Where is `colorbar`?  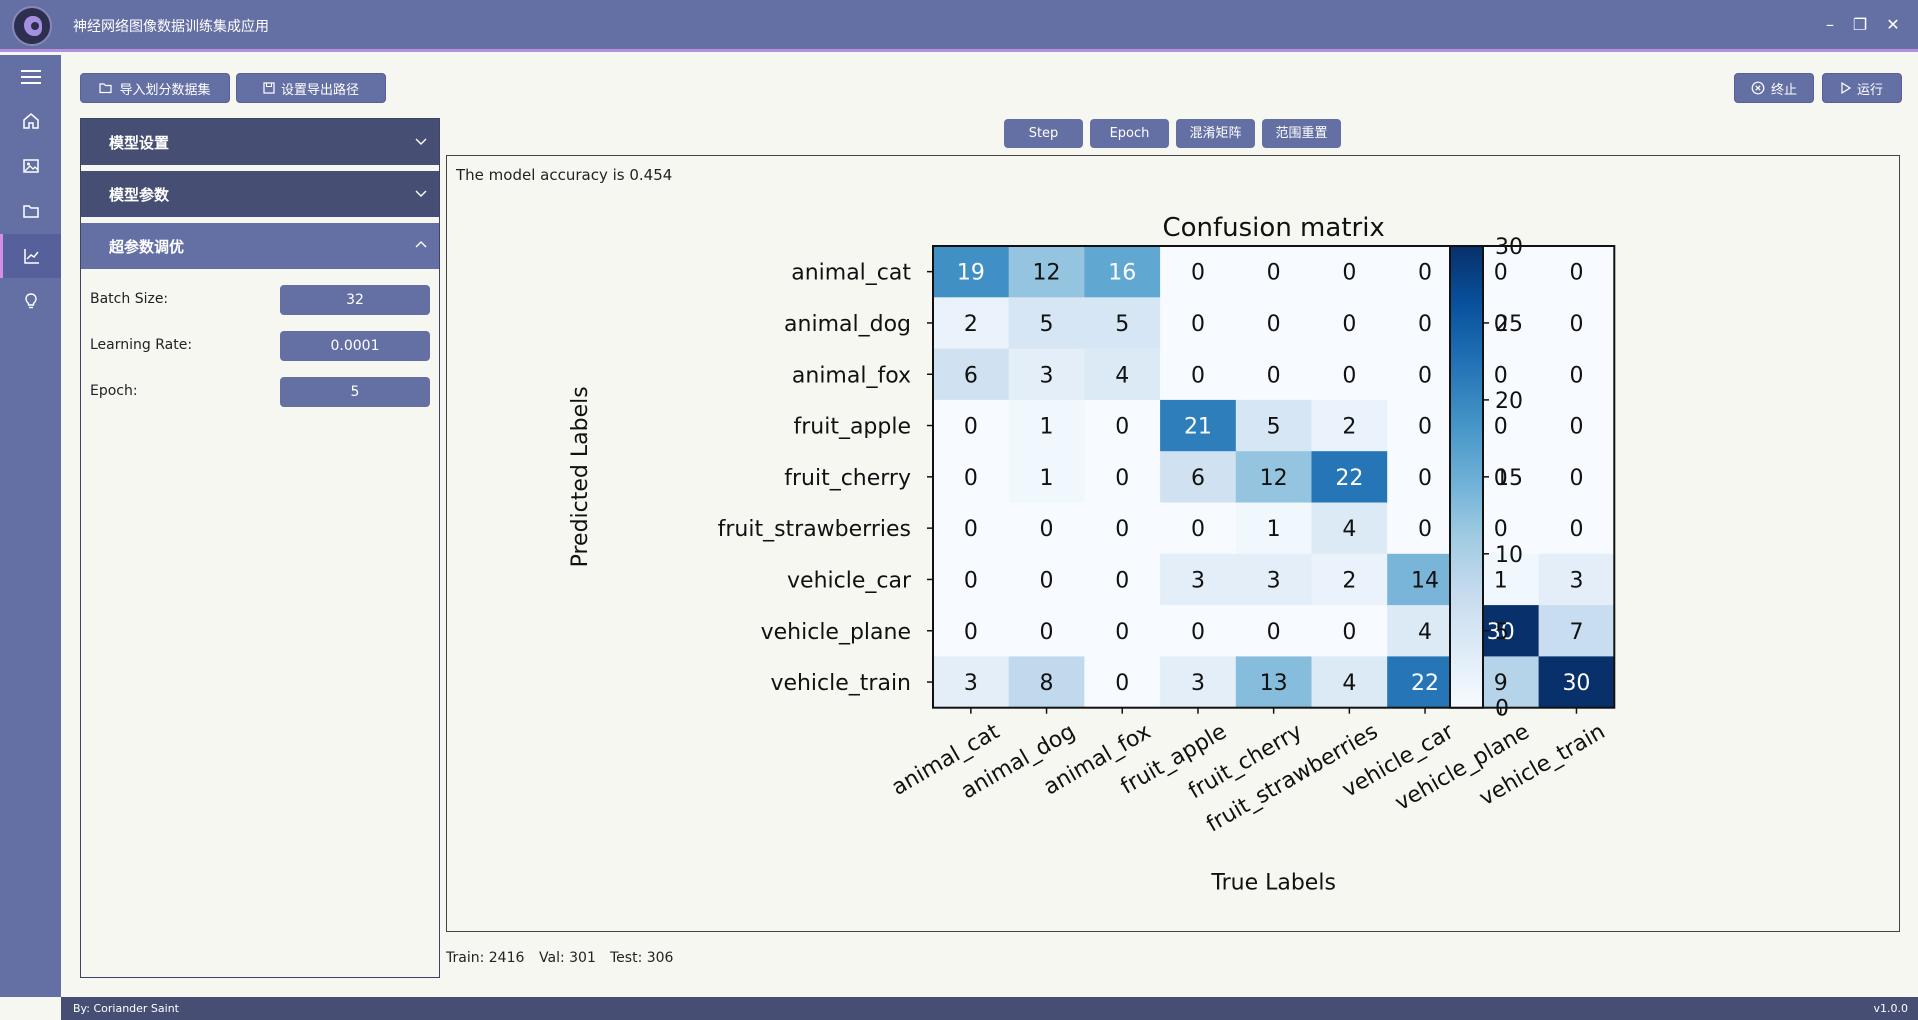 colorbar is located at coordinates (1466, 477).